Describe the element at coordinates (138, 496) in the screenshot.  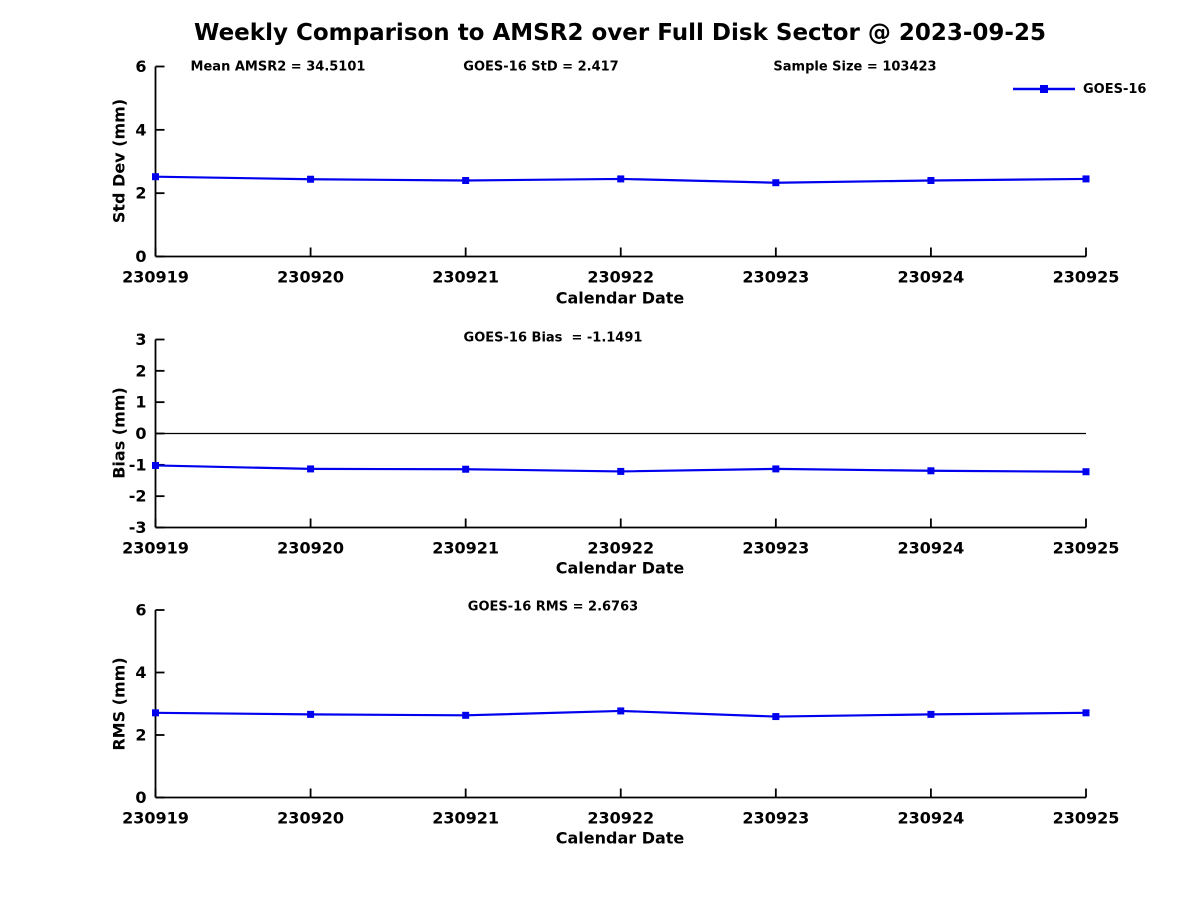
I see `y-tick-label: -2` at that location.